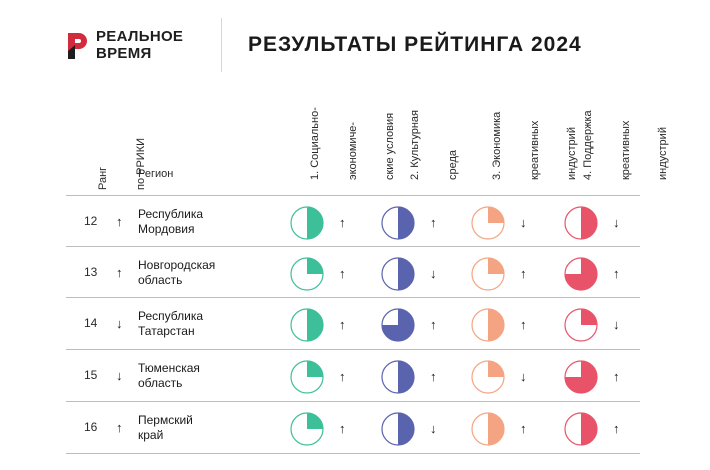  I want to click on rank-header-line: Ранг, so click(103, 178).